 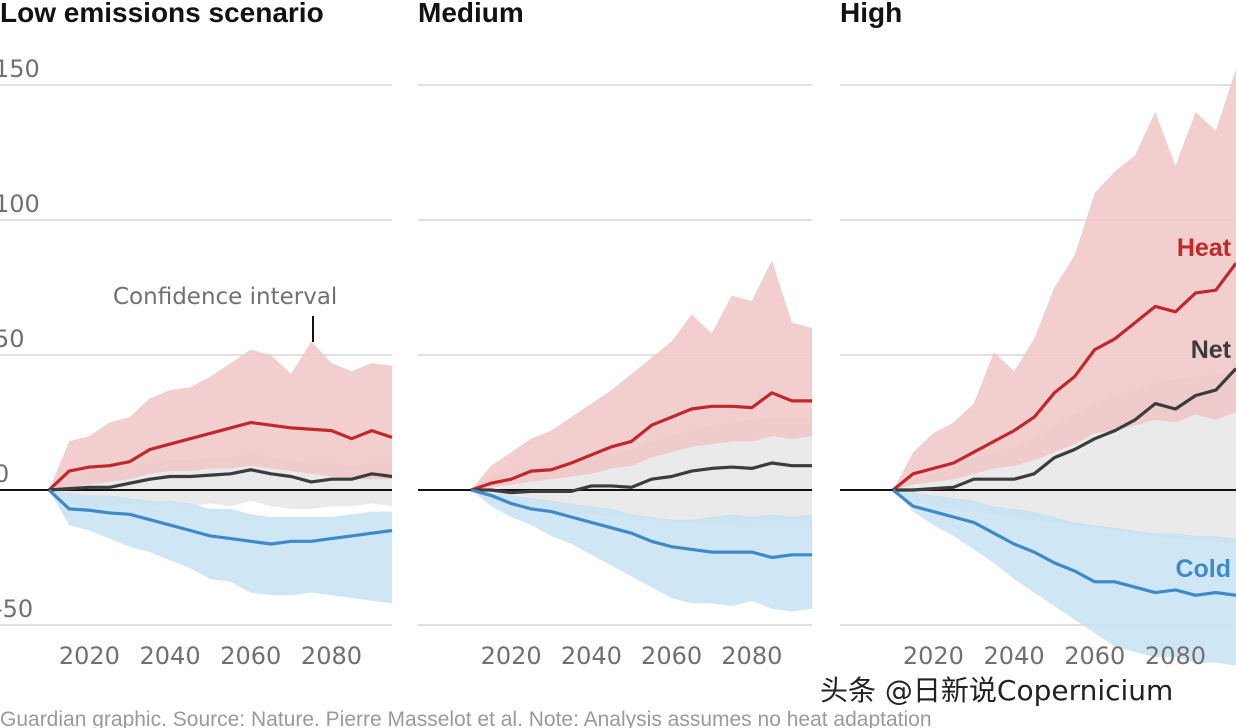 I want to click on panel-title: High, so click(x=871, y=14).